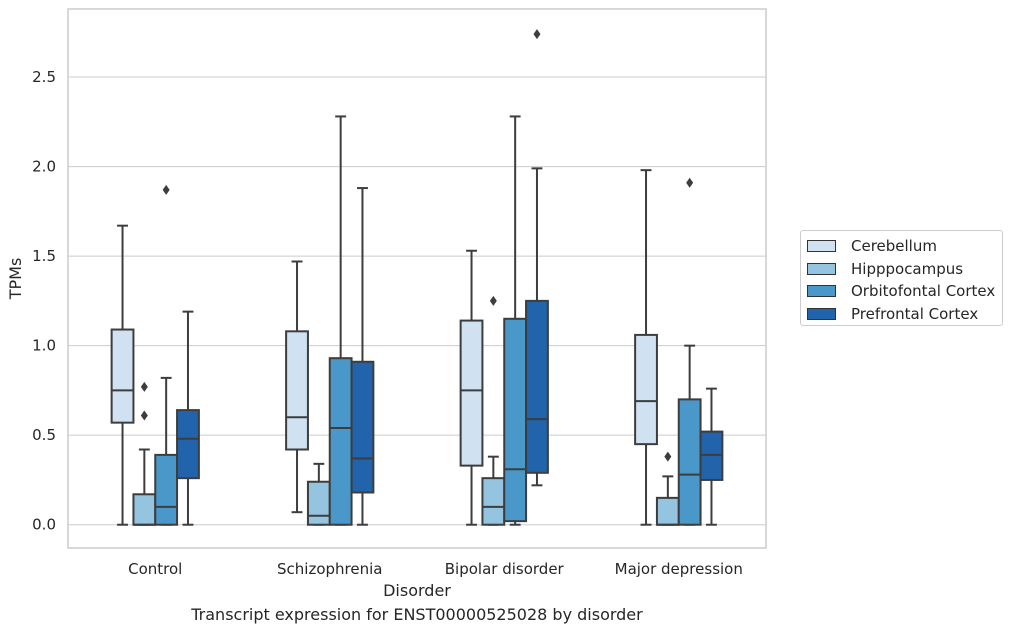  I want to click on legend-item: Orbitofontal Cortex, so click(904, 291).